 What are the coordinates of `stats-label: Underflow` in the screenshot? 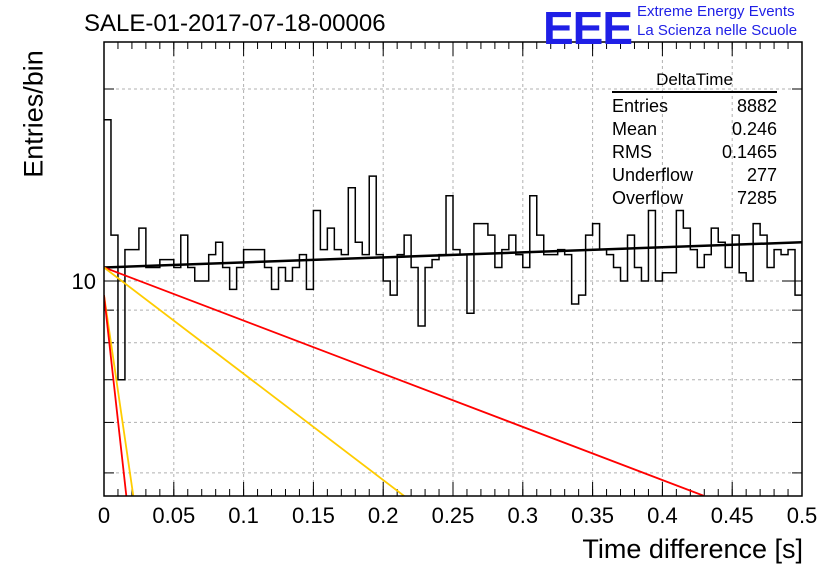 It's located at (653, 175).